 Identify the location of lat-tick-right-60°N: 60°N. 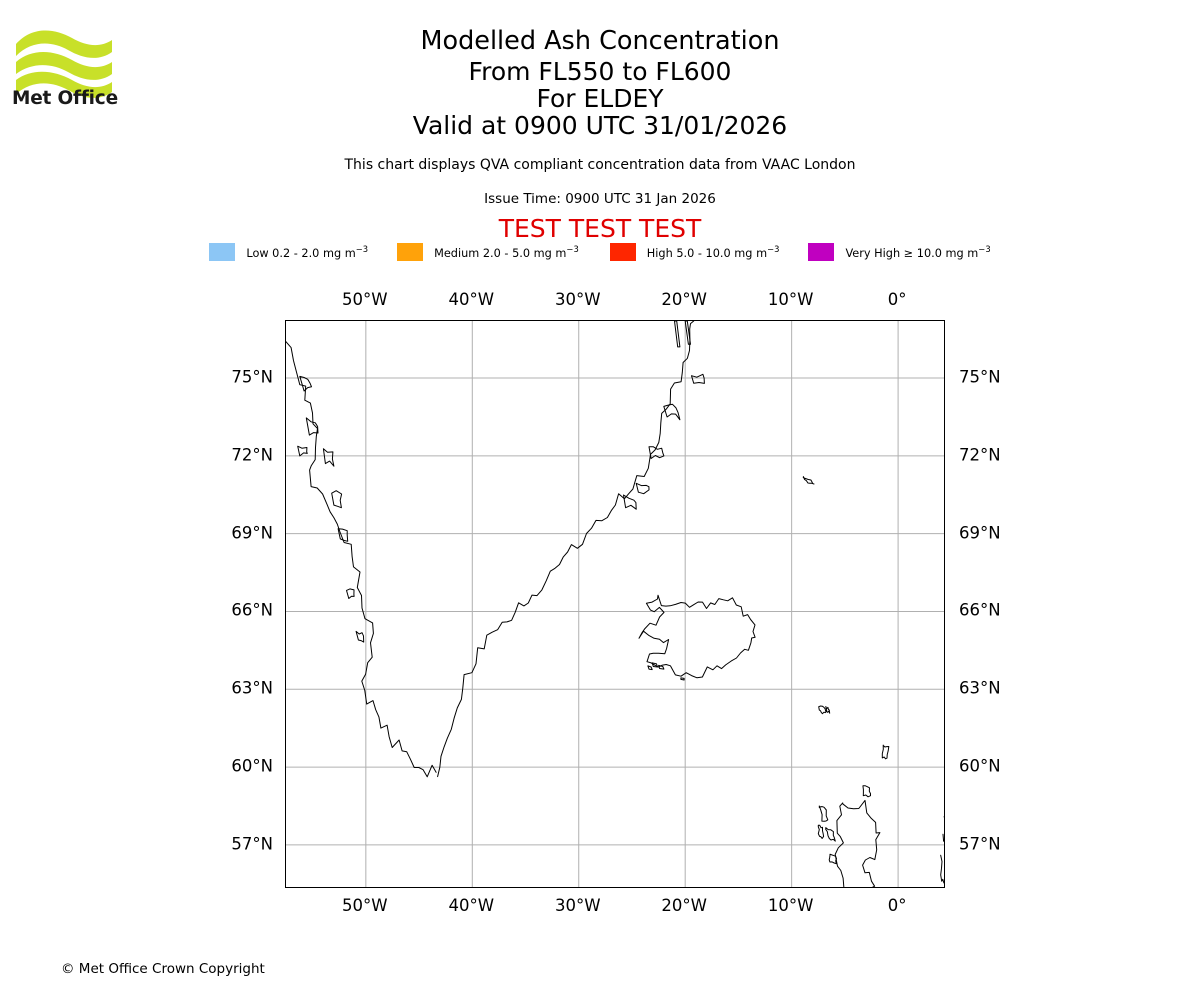
(980, 766).